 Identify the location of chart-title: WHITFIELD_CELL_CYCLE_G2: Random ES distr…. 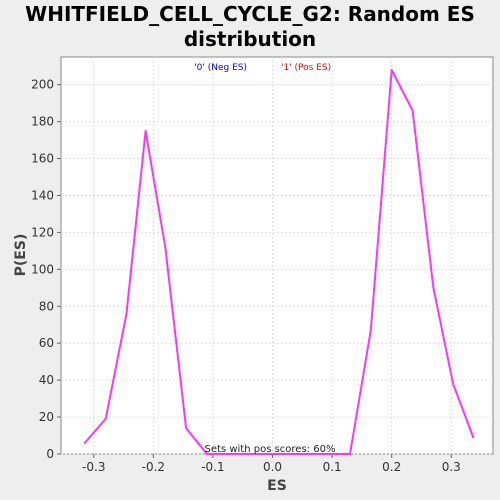
(250, 27).